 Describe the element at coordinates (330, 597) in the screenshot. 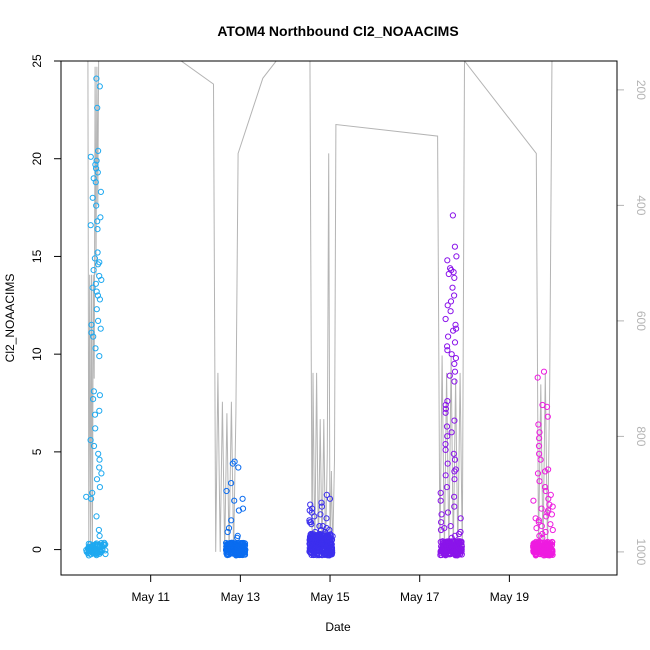

I see `x-tick-label: May 15` at that location.